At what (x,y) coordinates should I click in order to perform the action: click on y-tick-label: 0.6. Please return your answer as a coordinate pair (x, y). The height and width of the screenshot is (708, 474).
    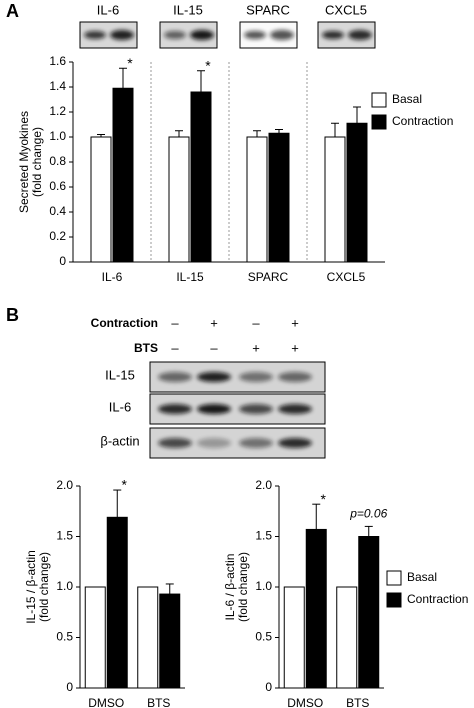
    Looking at the image, I should click on (57, 186).